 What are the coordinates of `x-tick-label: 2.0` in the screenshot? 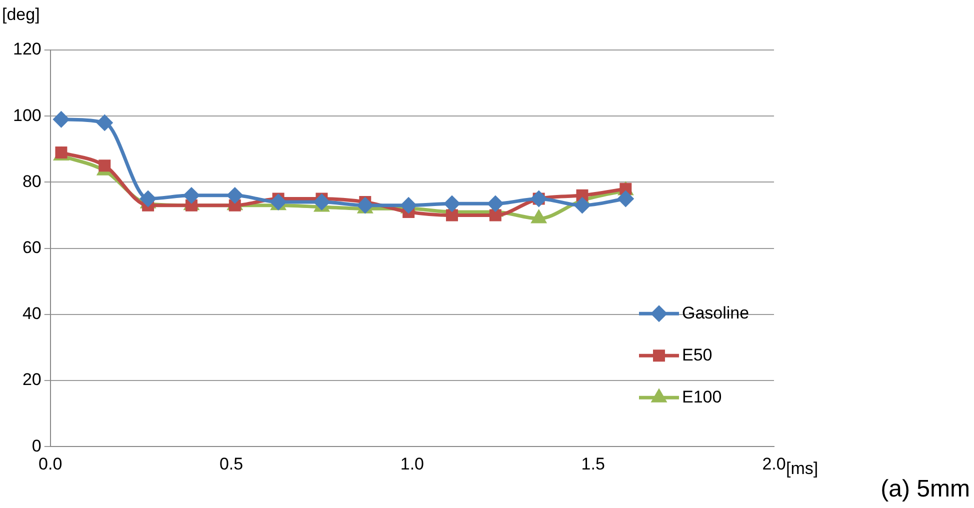 It's located at (774, 464).